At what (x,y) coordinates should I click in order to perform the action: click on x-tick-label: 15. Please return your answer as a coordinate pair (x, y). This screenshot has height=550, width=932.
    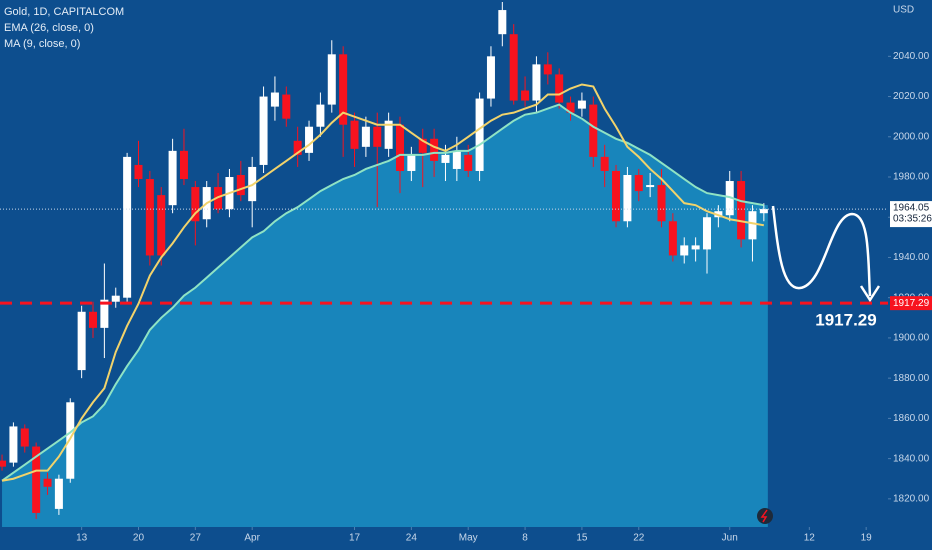
    Looking at the image, I should click on (582, 538).